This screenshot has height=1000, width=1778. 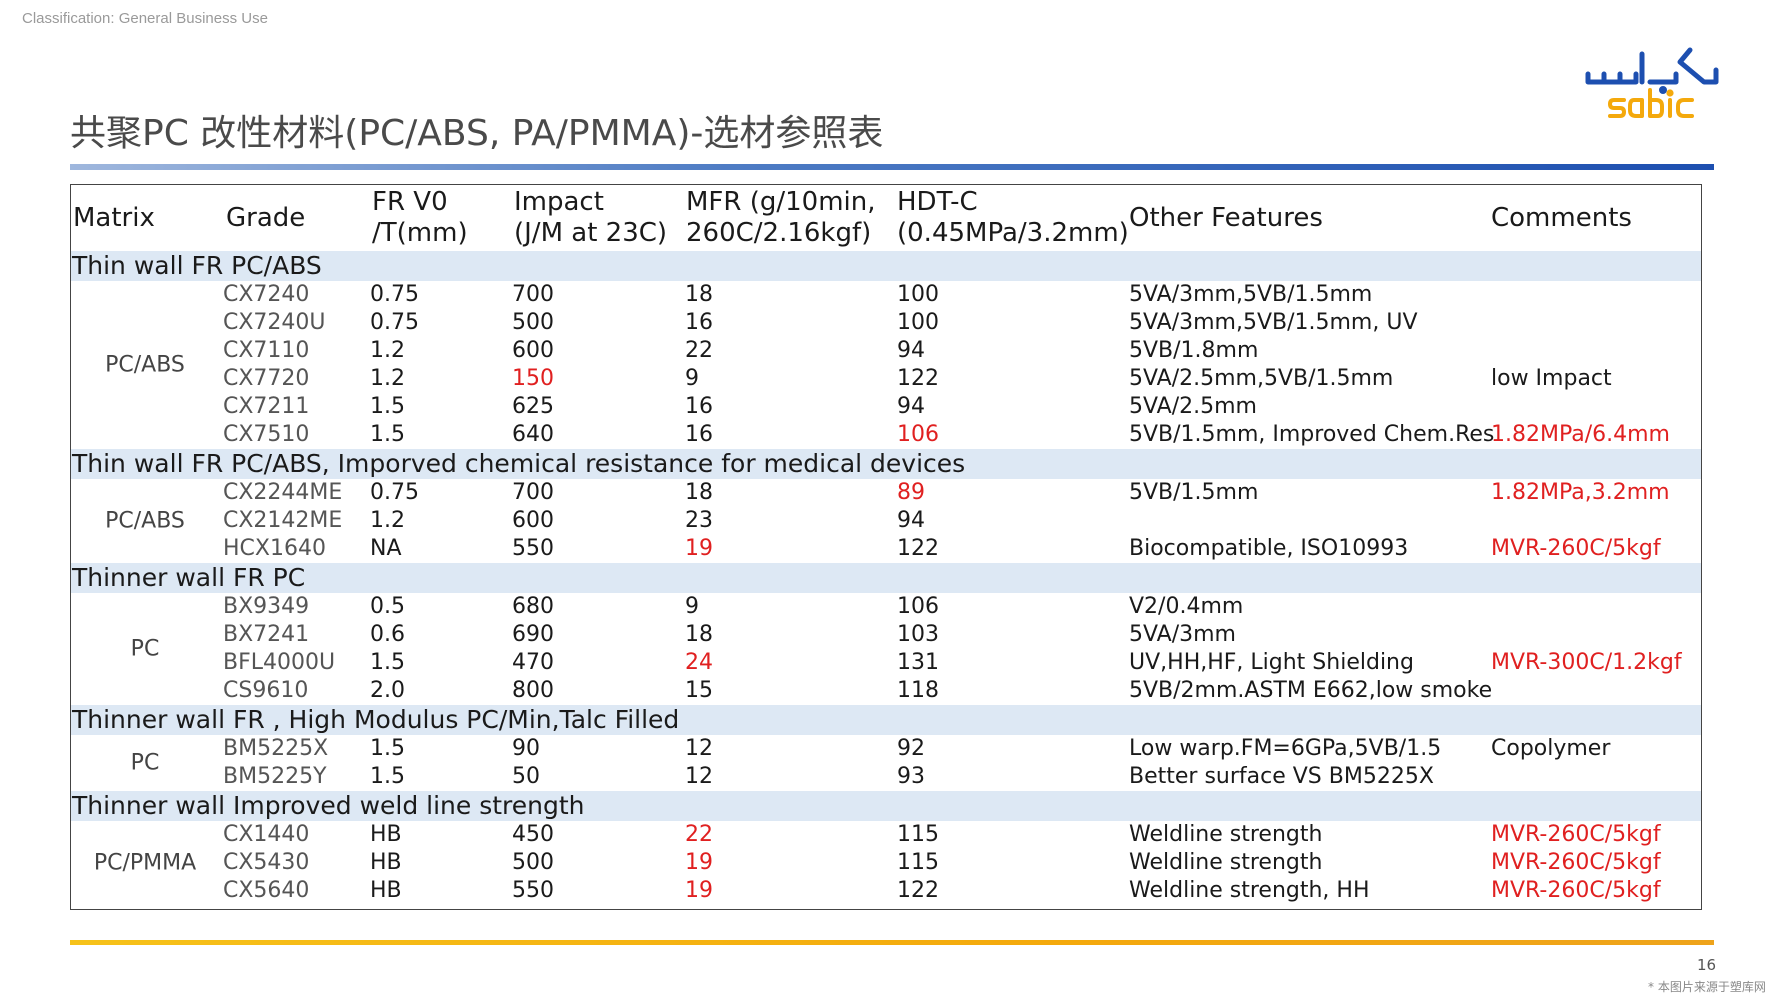 I want to click on title-divider, so click(x=892, y=167).